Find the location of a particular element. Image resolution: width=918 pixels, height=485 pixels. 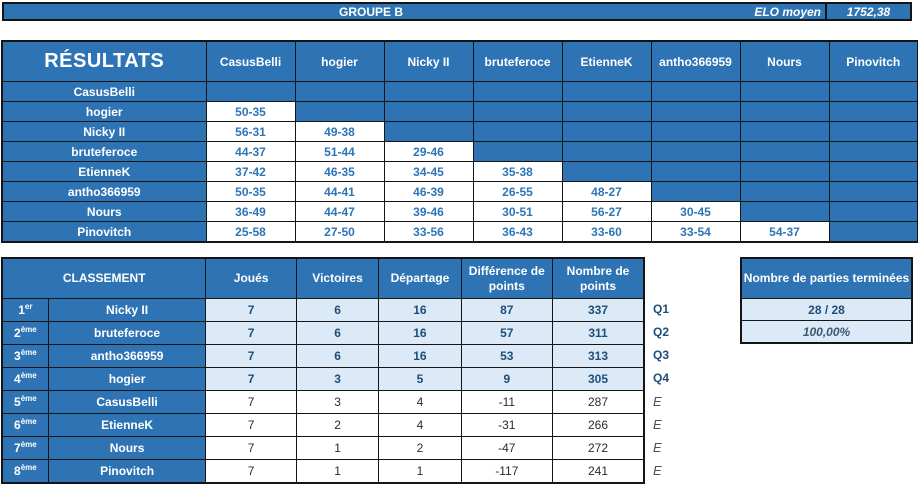

result-score-cell: 44-41 is located at coordinates (339, 191).